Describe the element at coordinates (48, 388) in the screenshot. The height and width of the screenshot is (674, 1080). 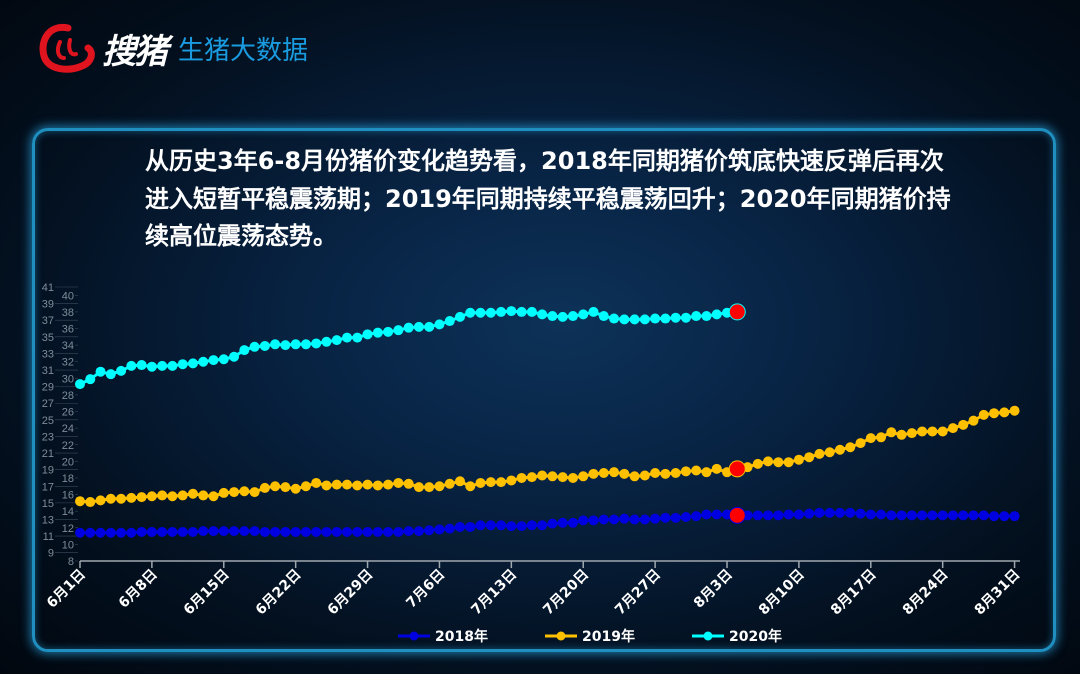
I see `y-tick-label: 29` at that location.